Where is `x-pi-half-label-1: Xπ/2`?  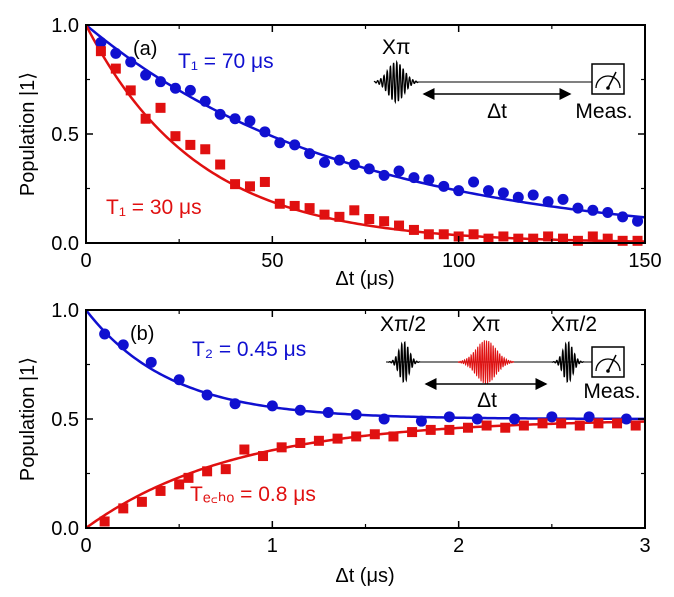
x-pi-half-label-1: Xπ/2 is located at coordinates (403, 324).